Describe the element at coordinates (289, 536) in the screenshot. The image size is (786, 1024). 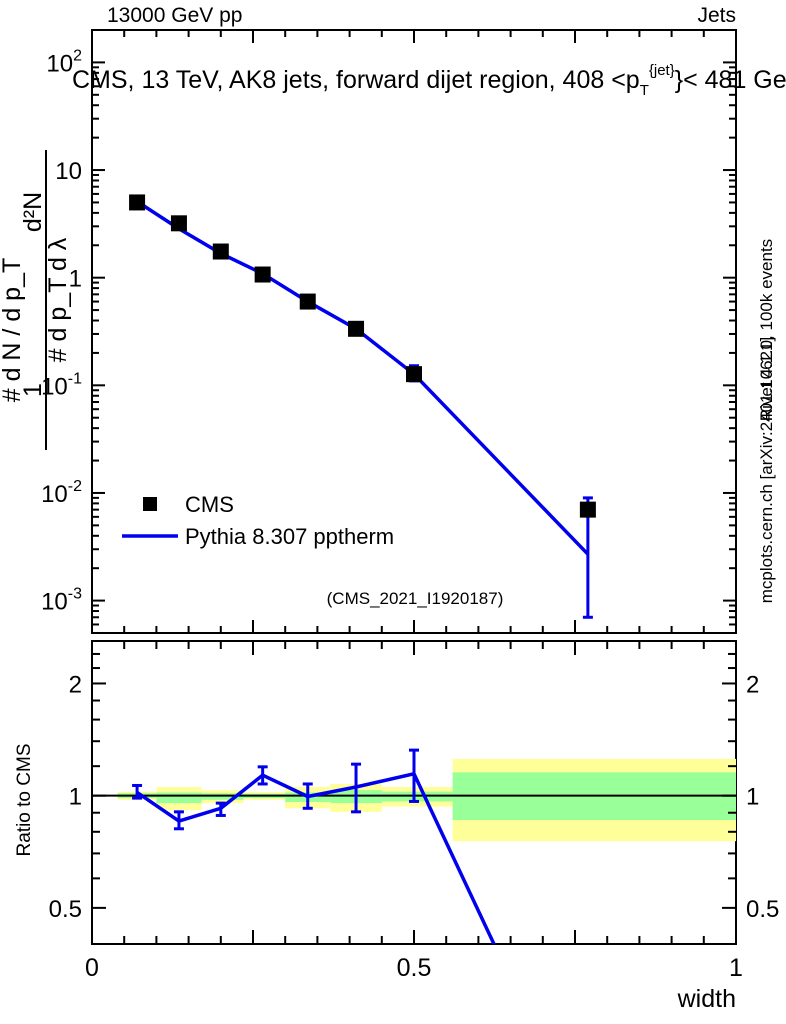
I see `legend-label: Pythia 8.307 pptherm` at that location.